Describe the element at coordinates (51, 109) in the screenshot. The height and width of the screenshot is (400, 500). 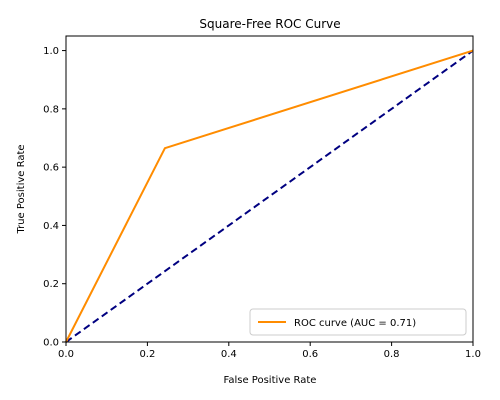
I see `y-tick-label: 0.8` at that location.